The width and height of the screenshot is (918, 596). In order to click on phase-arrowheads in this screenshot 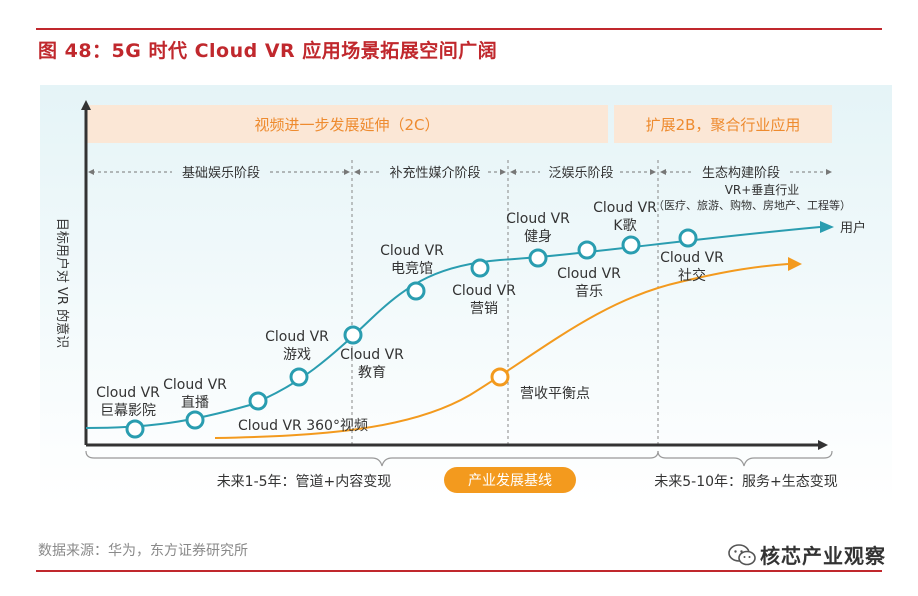, I will do `click(460, 172)`.